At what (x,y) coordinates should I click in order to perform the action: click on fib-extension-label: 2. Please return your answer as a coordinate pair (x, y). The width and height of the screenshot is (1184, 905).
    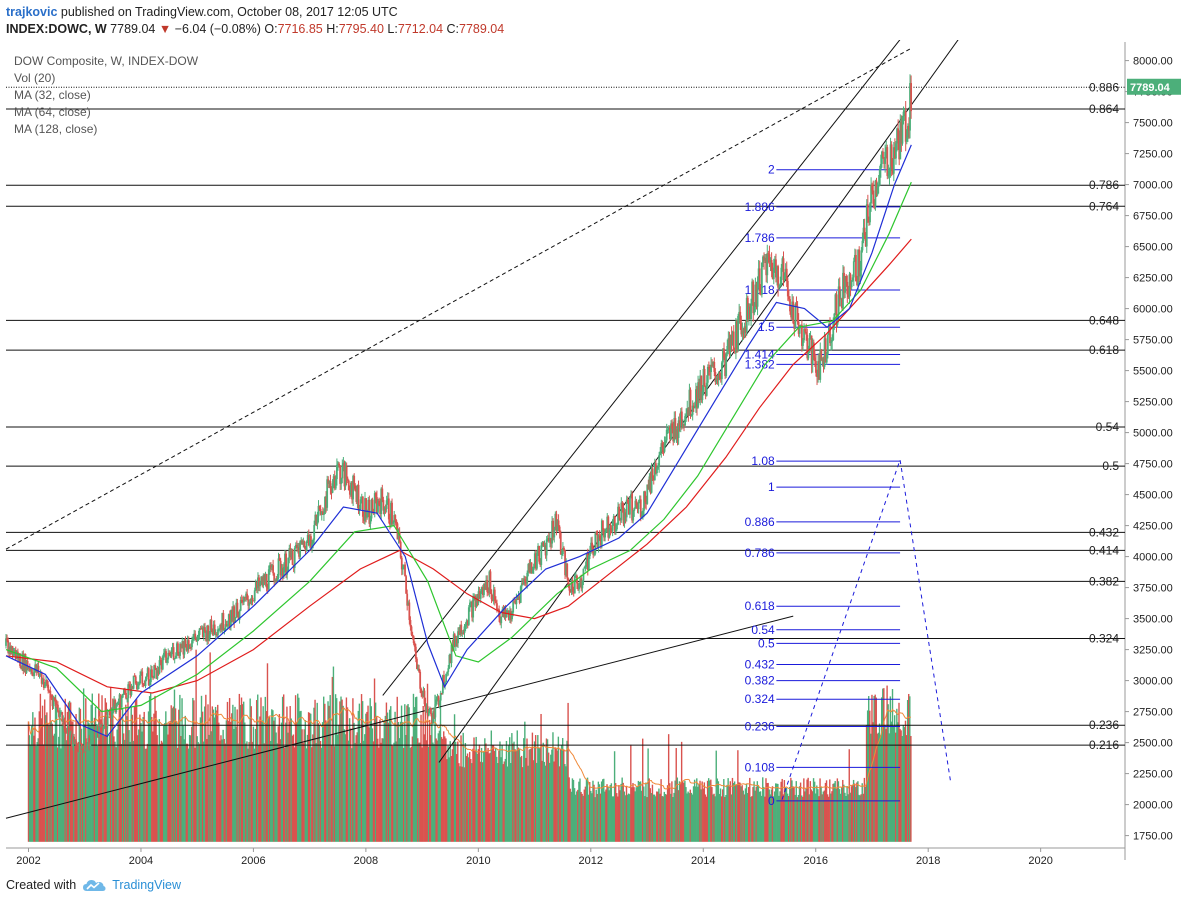
    Looking at the image, I should click on (771, 170).